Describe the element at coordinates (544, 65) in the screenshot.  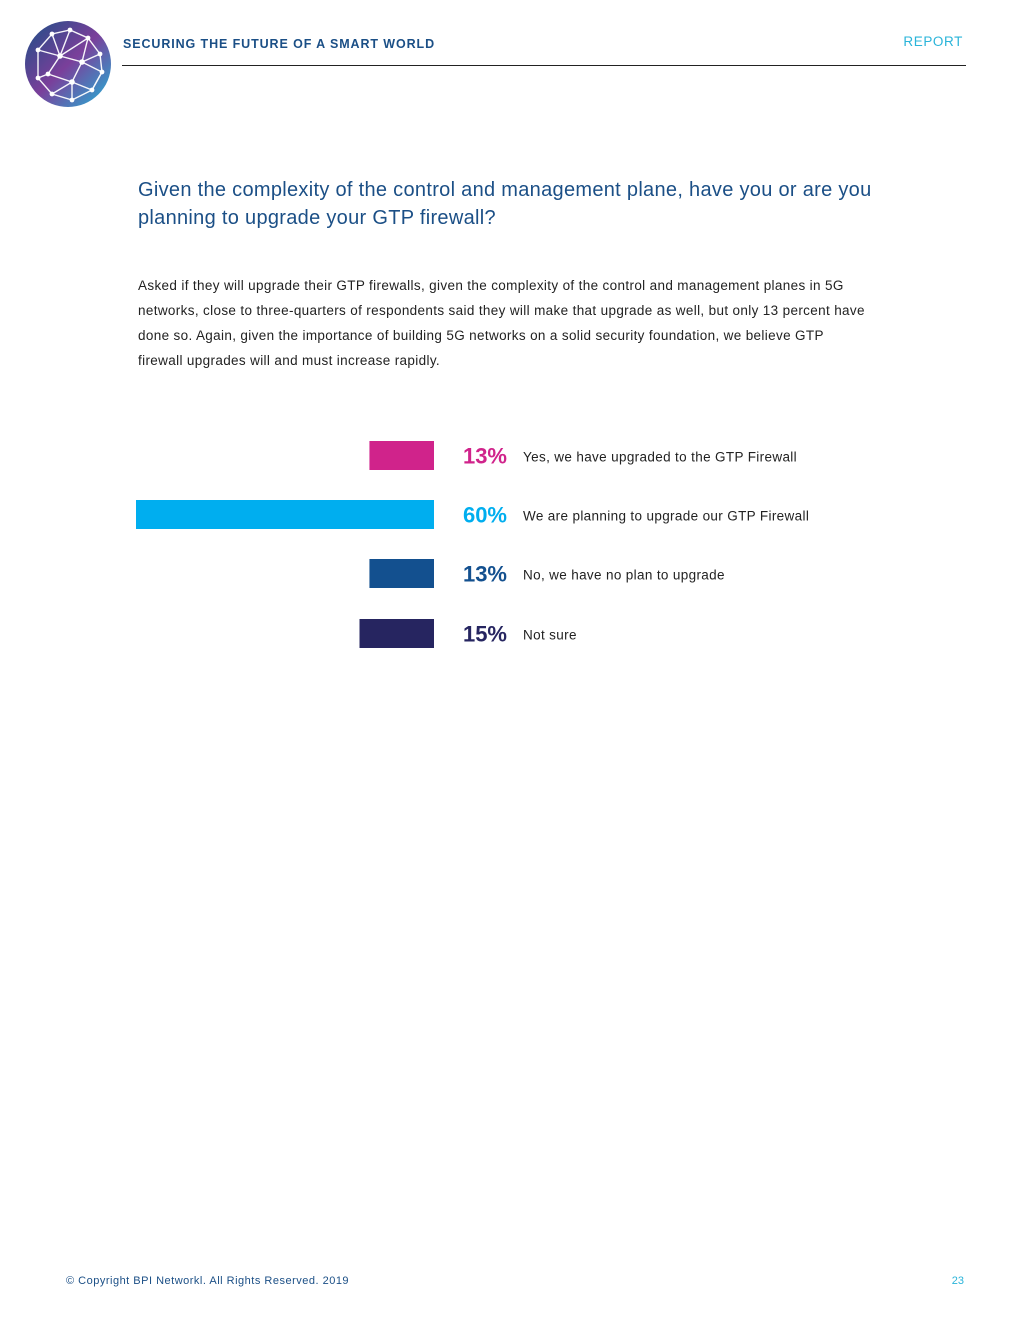
I see `header-divider` at that location.